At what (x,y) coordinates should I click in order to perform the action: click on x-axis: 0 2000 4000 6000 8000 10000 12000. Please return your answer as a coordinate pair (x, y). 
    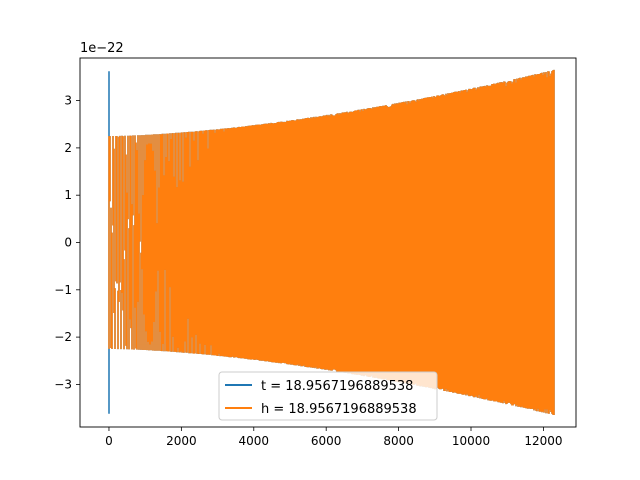
    Looking at the image, I should click on (334, 437).